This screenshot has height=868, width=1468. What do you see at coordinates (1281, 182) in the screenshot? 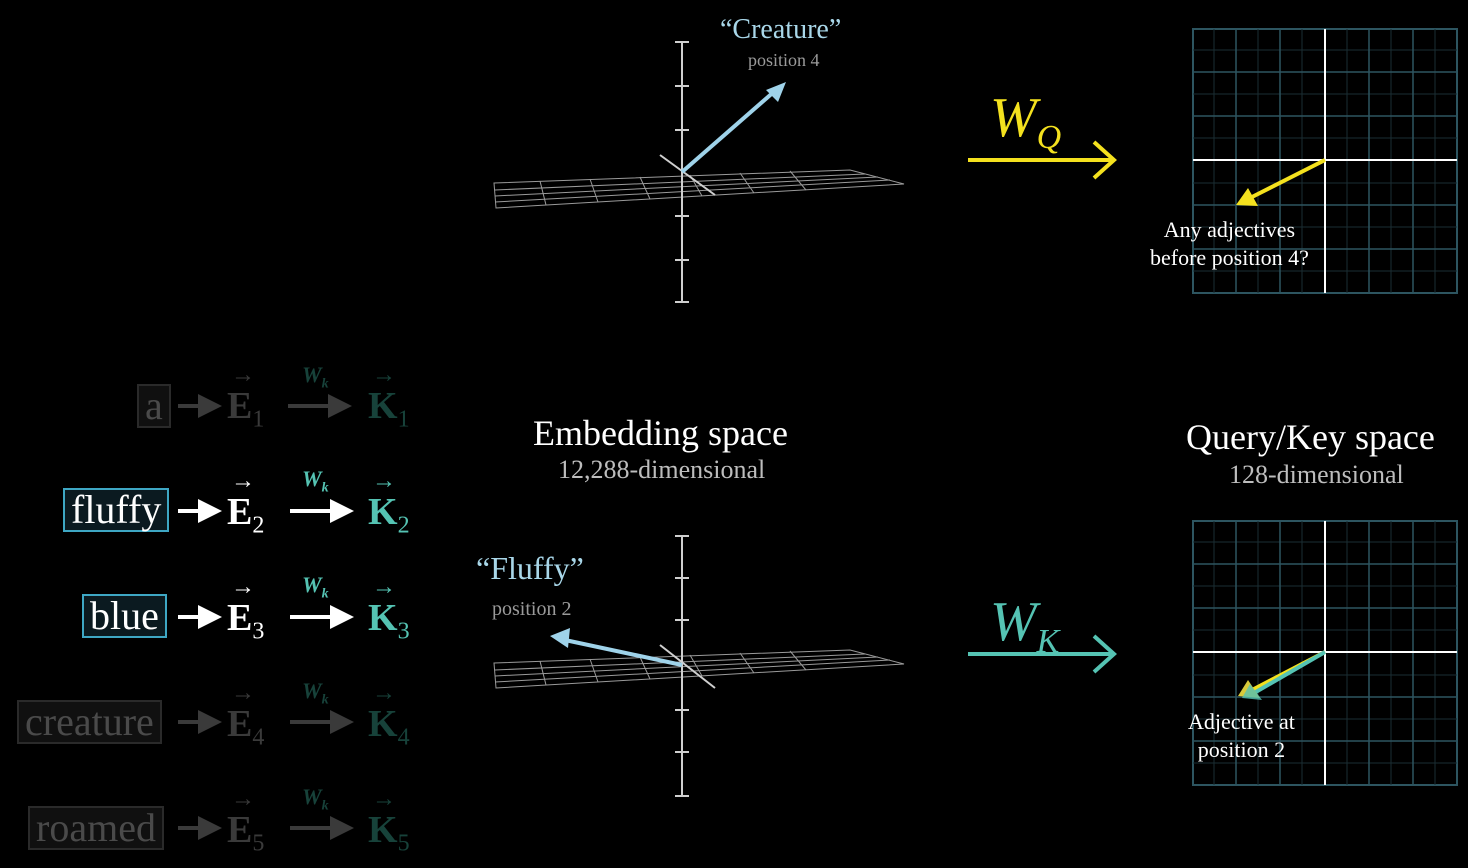
I see `query-vector` at bounding box center [1281, 182].